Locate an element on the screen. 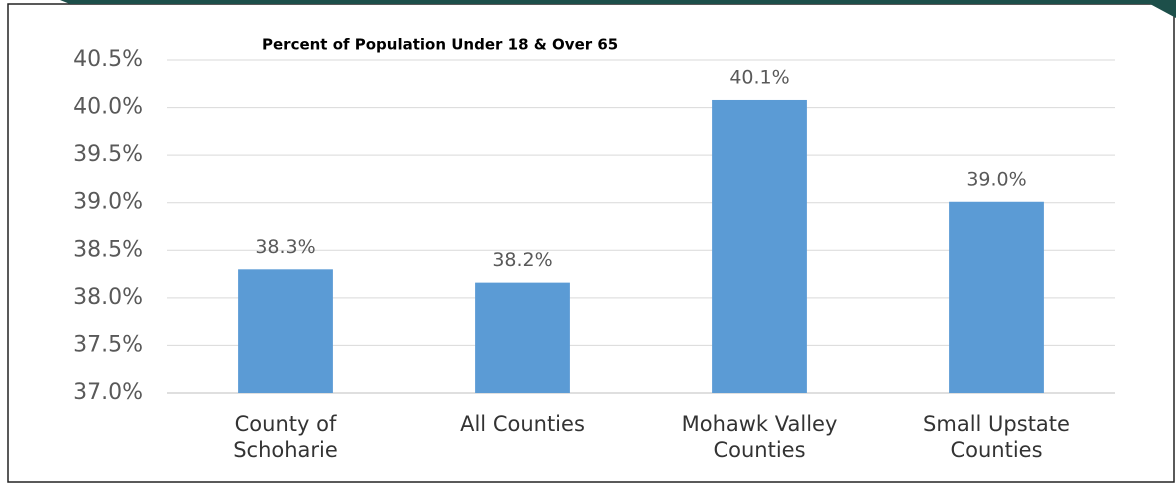 The width and height of the screenshot is (1176, 483). y-tick-label: 40.5% is located at coordinates (108, 59).